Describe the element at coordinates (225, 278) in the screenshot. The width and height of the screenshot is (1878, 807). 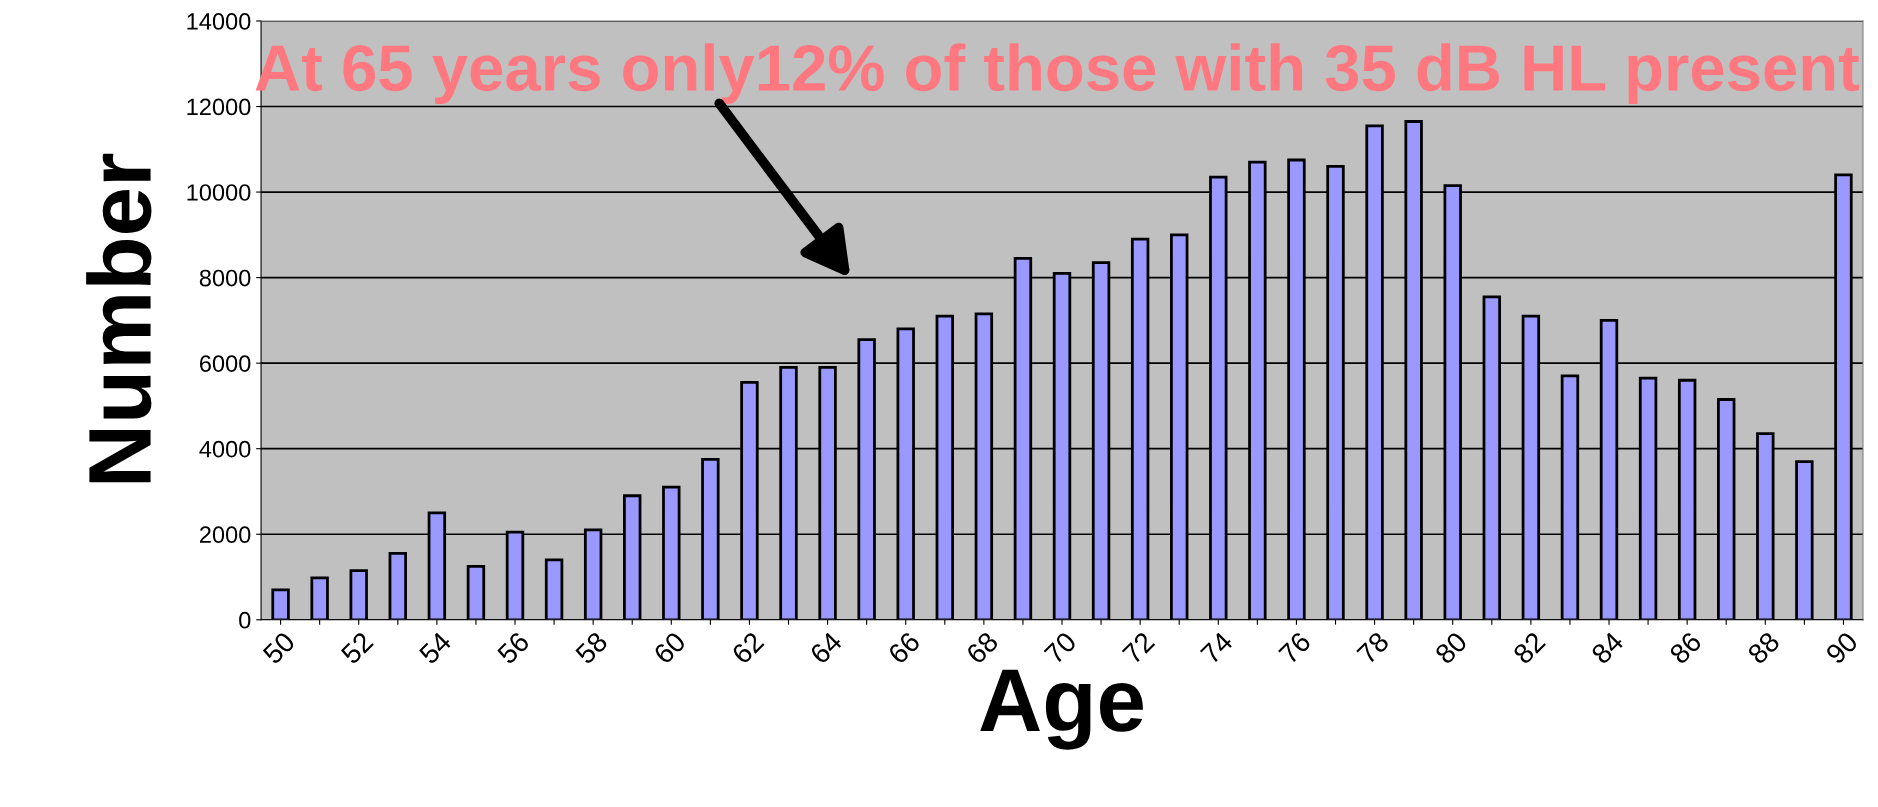
I see `y-tick-label: 8000` at that location.